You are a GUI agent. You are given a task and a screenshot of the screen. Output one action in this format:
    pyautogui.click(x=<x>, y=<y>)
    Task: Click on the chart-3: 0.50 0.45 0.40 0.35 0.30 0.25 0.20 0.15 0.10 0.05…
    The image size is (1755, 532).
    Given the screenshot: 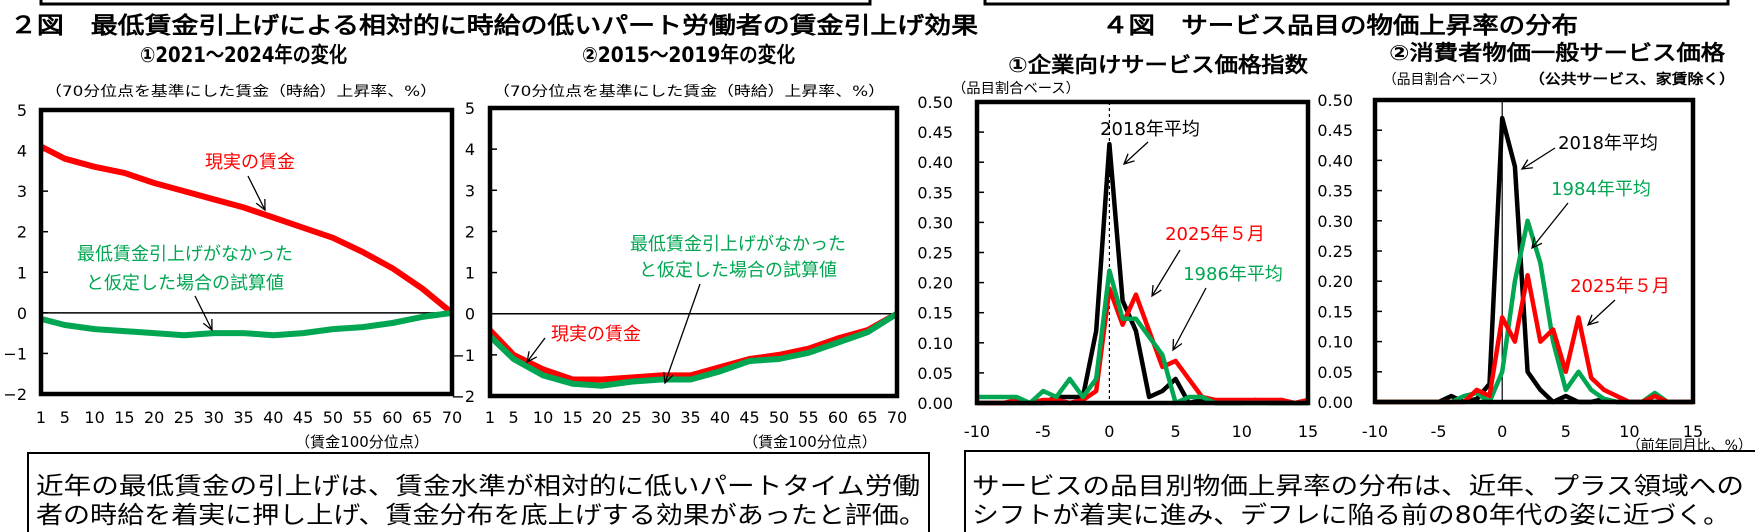 What is the action you would take?
    pyautogui.click(x=1117, y=267)
    